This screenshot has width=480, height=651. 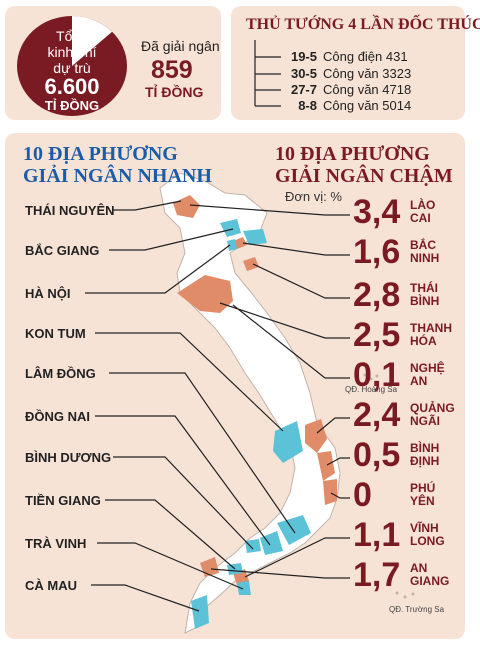 I want to click on slow-heading-line2: GIẢI NGÂN CHẬM, so click(x=364, y=176).